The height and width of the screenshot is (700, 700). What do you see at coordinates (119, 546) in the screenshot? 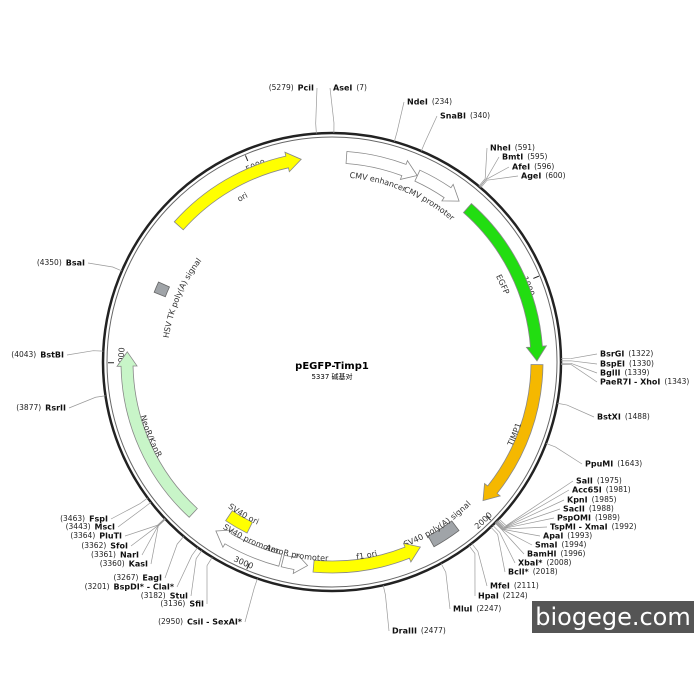
I see `site-name: SfoI` at bounding box center [119, 546].